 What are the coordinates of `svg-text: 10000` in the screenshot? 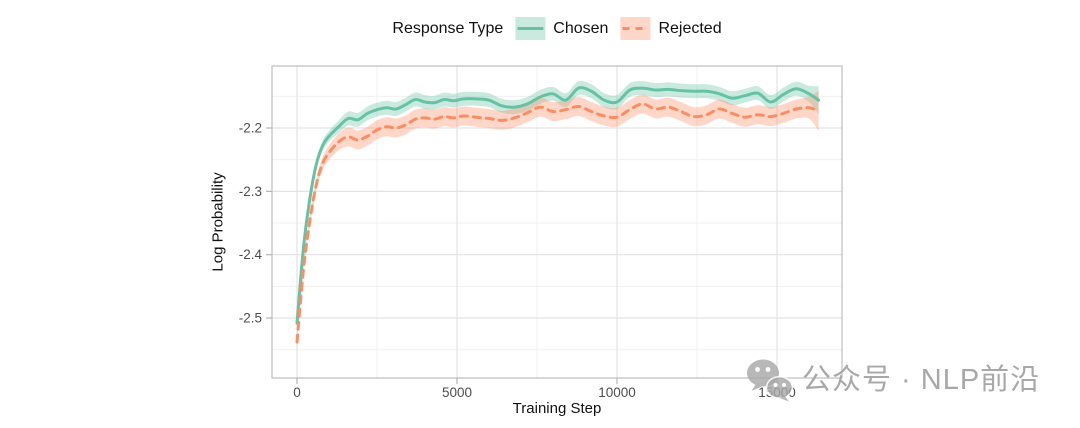 It's located at (617, 392).